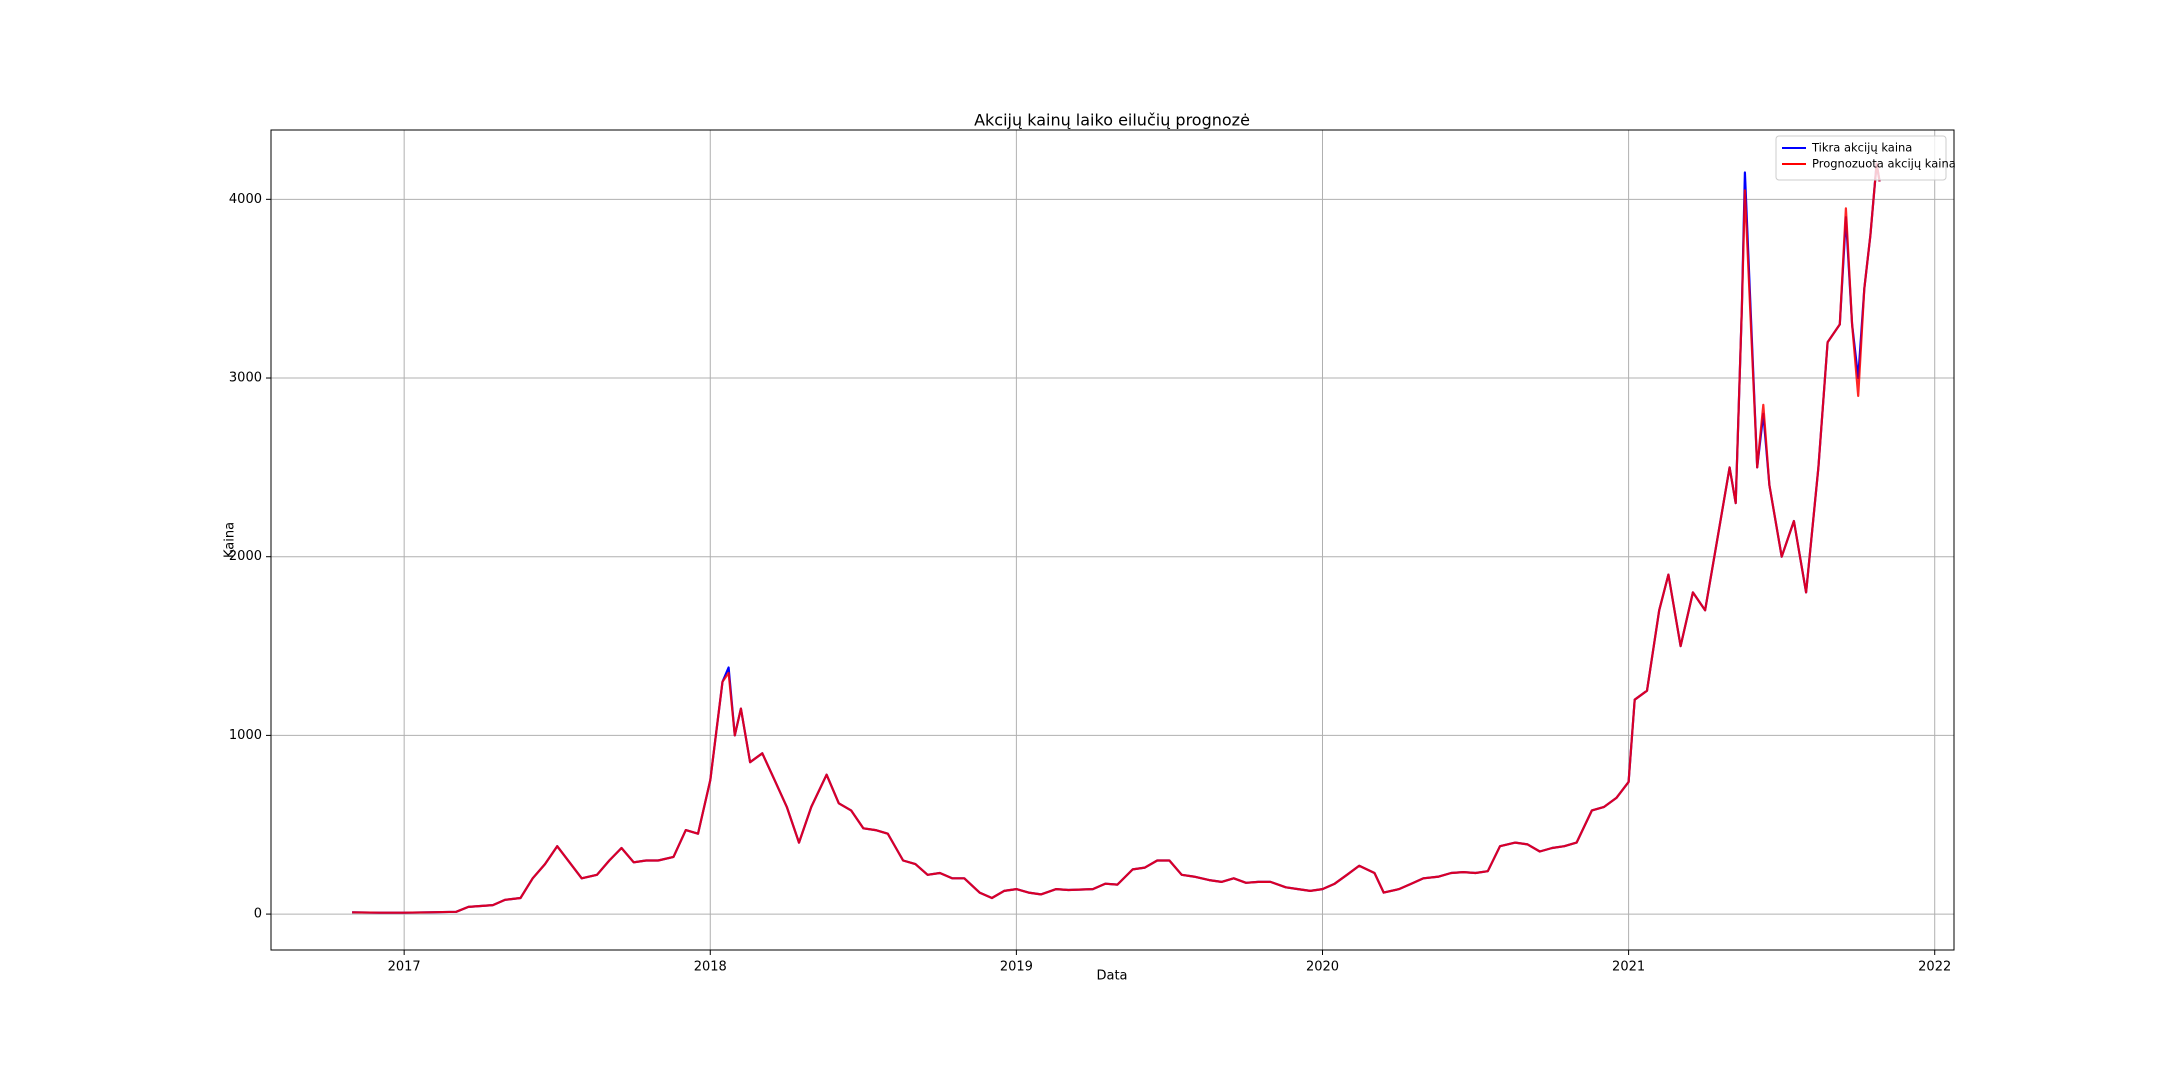 The width and height of the screenshot is (2160, 1080). Describe the element at coordinates (245, 378) in the screenshot. I see `y-tick-label: 3000` at that location.